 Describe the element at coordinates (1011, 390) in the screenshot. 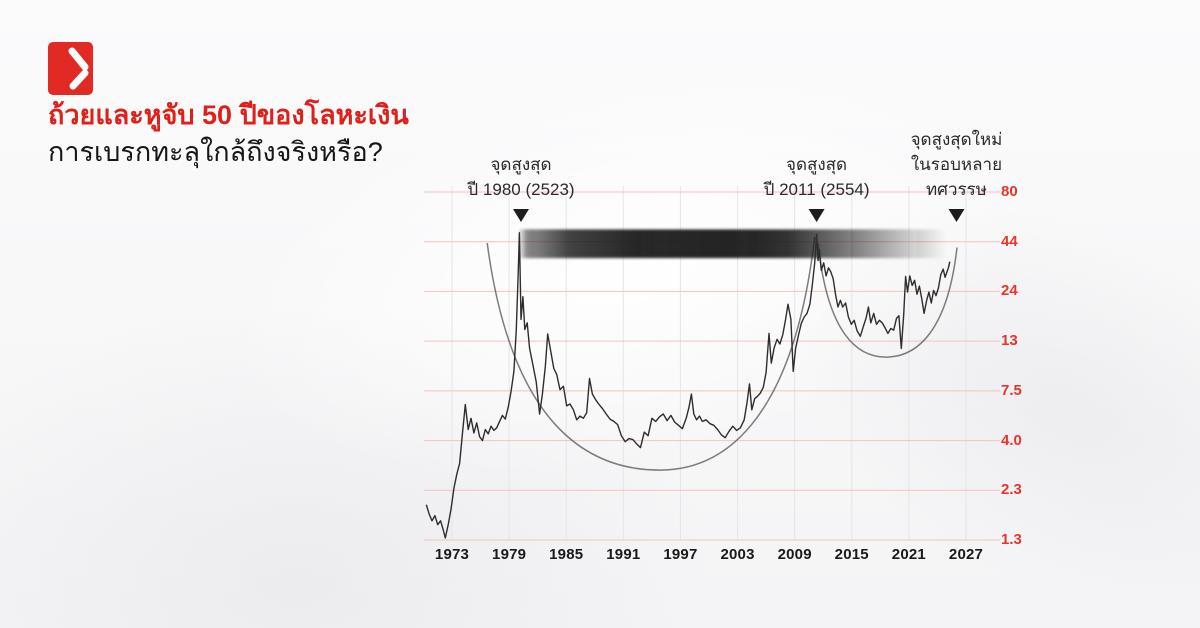

I see `y-axis-tick-label: 7.5` at that location.